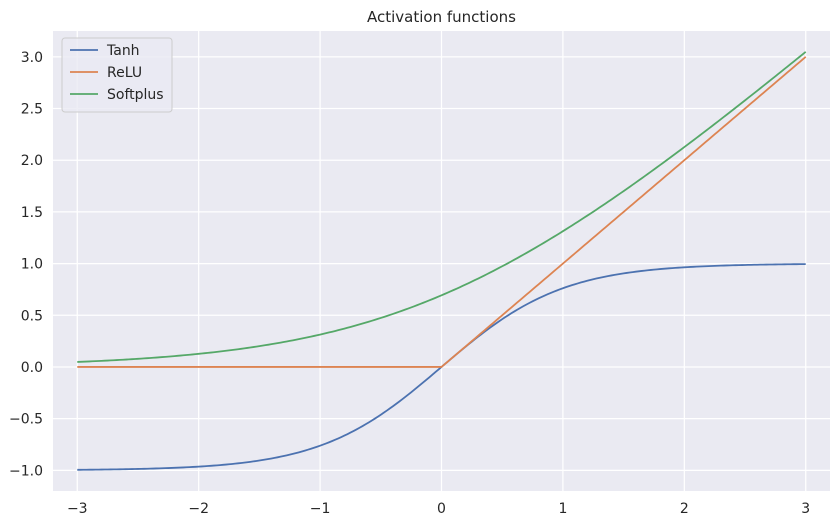 Image resolution: width=838 pixels, height=529 pixels. I want to click on legend: Tanh ReLU Softplus, so click(117, 75).